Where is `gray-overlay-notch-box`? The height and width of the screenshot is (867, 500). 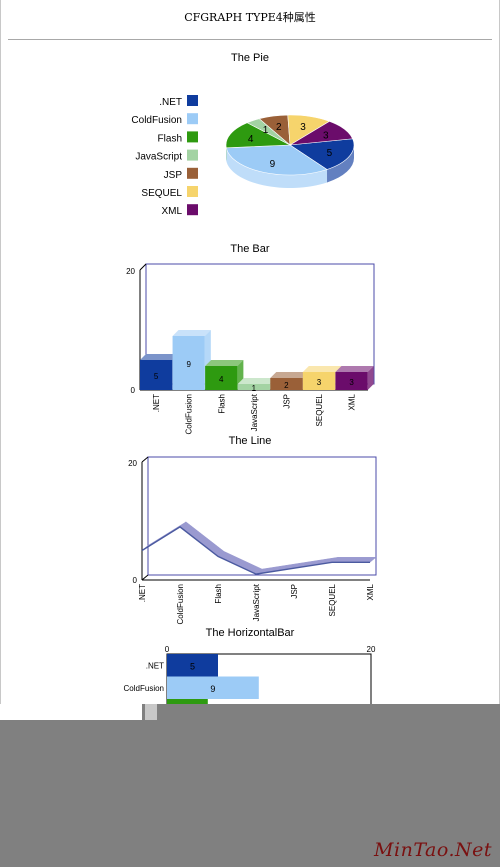 gray-overlay-notch-box is located at coordinates (151, 712).